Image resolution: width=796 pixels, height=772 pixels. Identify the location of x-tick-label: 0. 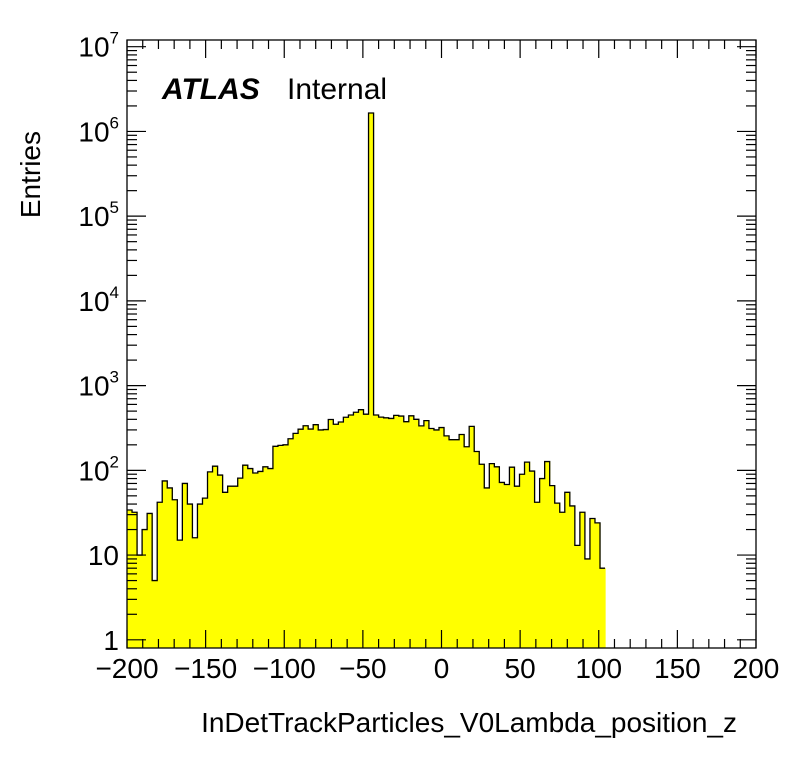
(442, 668).